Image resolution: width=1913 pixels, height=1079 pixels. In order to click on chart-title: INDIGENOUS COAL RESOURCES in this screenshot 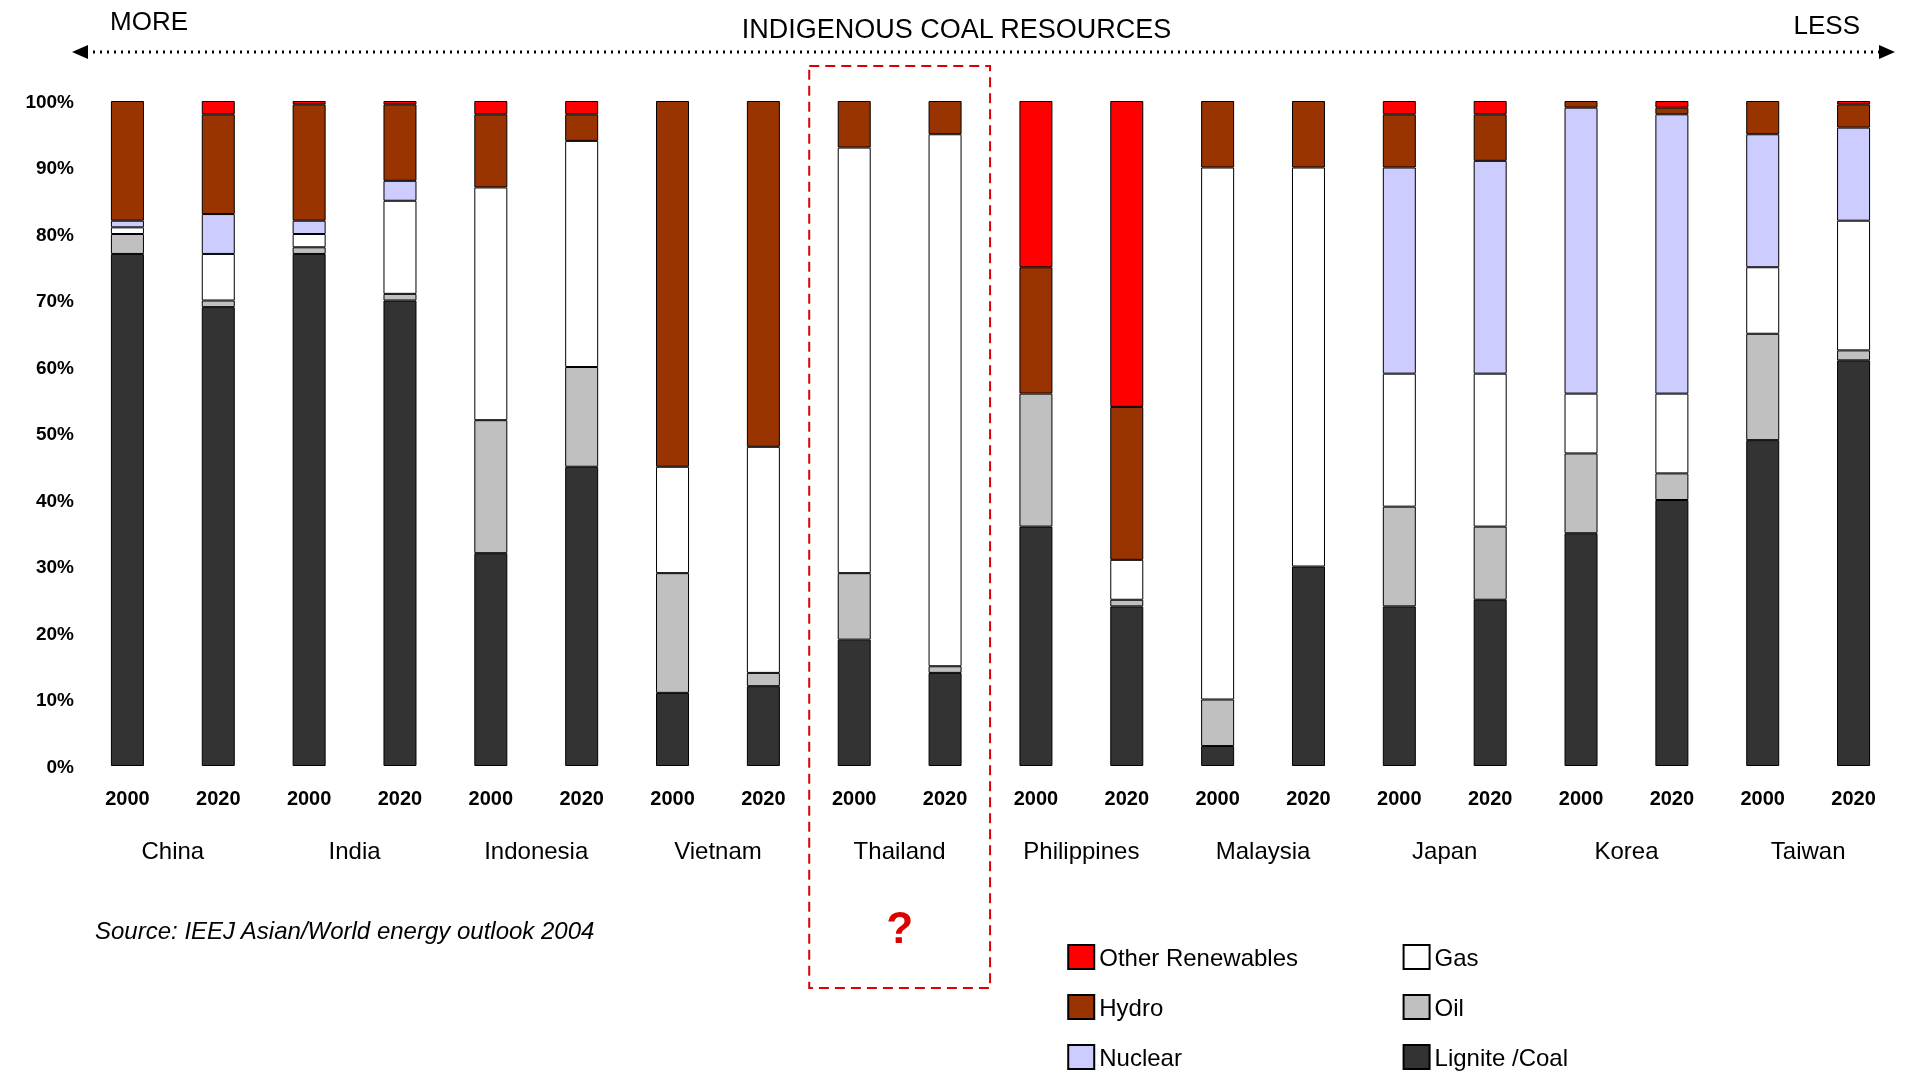, I will do `click(956, 28)`.